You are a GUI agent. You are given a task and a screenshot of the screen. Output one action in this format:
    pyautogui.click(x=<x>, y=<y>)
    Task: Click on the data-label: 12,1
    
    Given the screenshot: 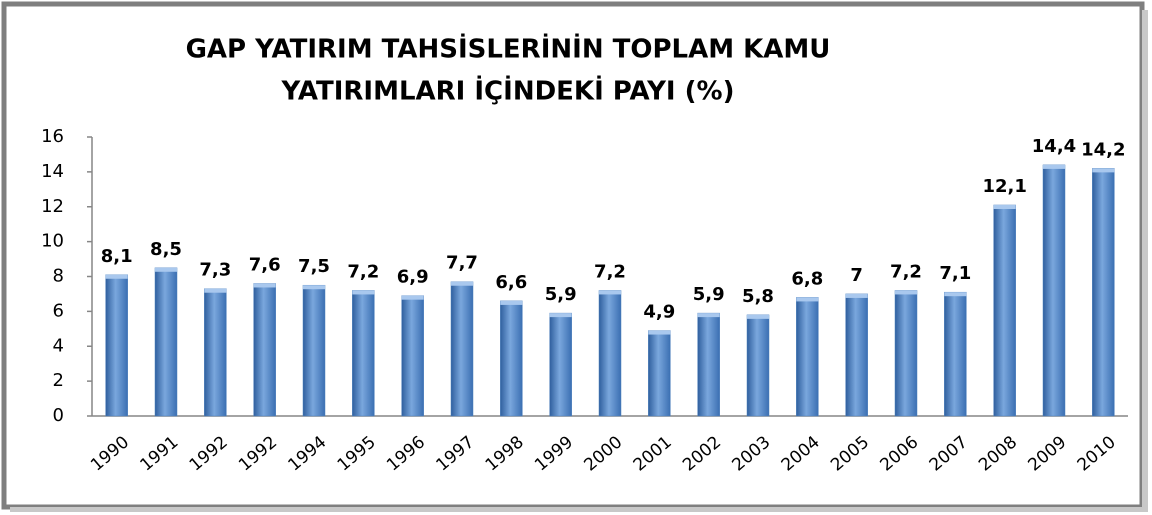 What is the action you would take?
    pyautogui.click(x=1004, y=186)
    